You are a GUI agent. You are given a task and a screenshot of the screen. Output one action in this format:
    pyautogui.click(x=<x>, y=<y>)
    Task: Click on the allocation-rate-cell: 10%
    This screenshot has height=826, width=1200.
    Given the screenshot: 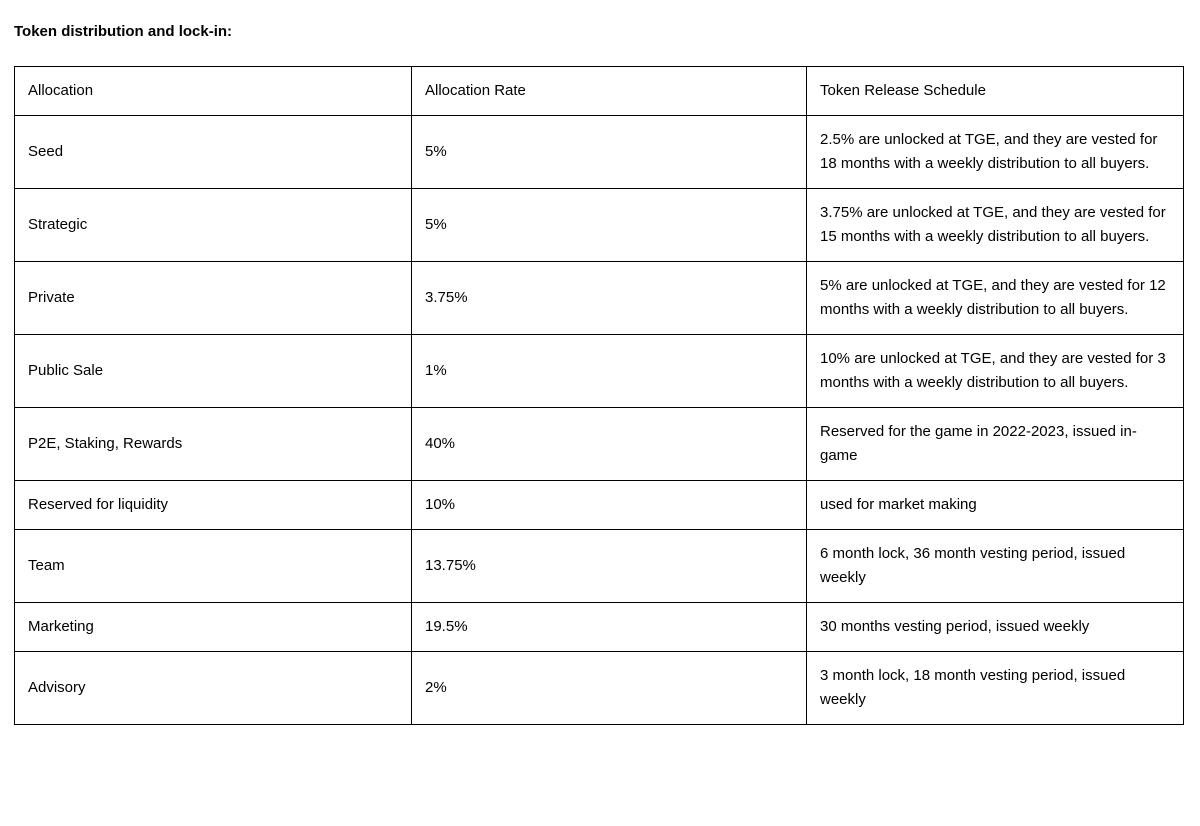 What is the action you would take?
    pyautogui.click(x=609, y=505)
    